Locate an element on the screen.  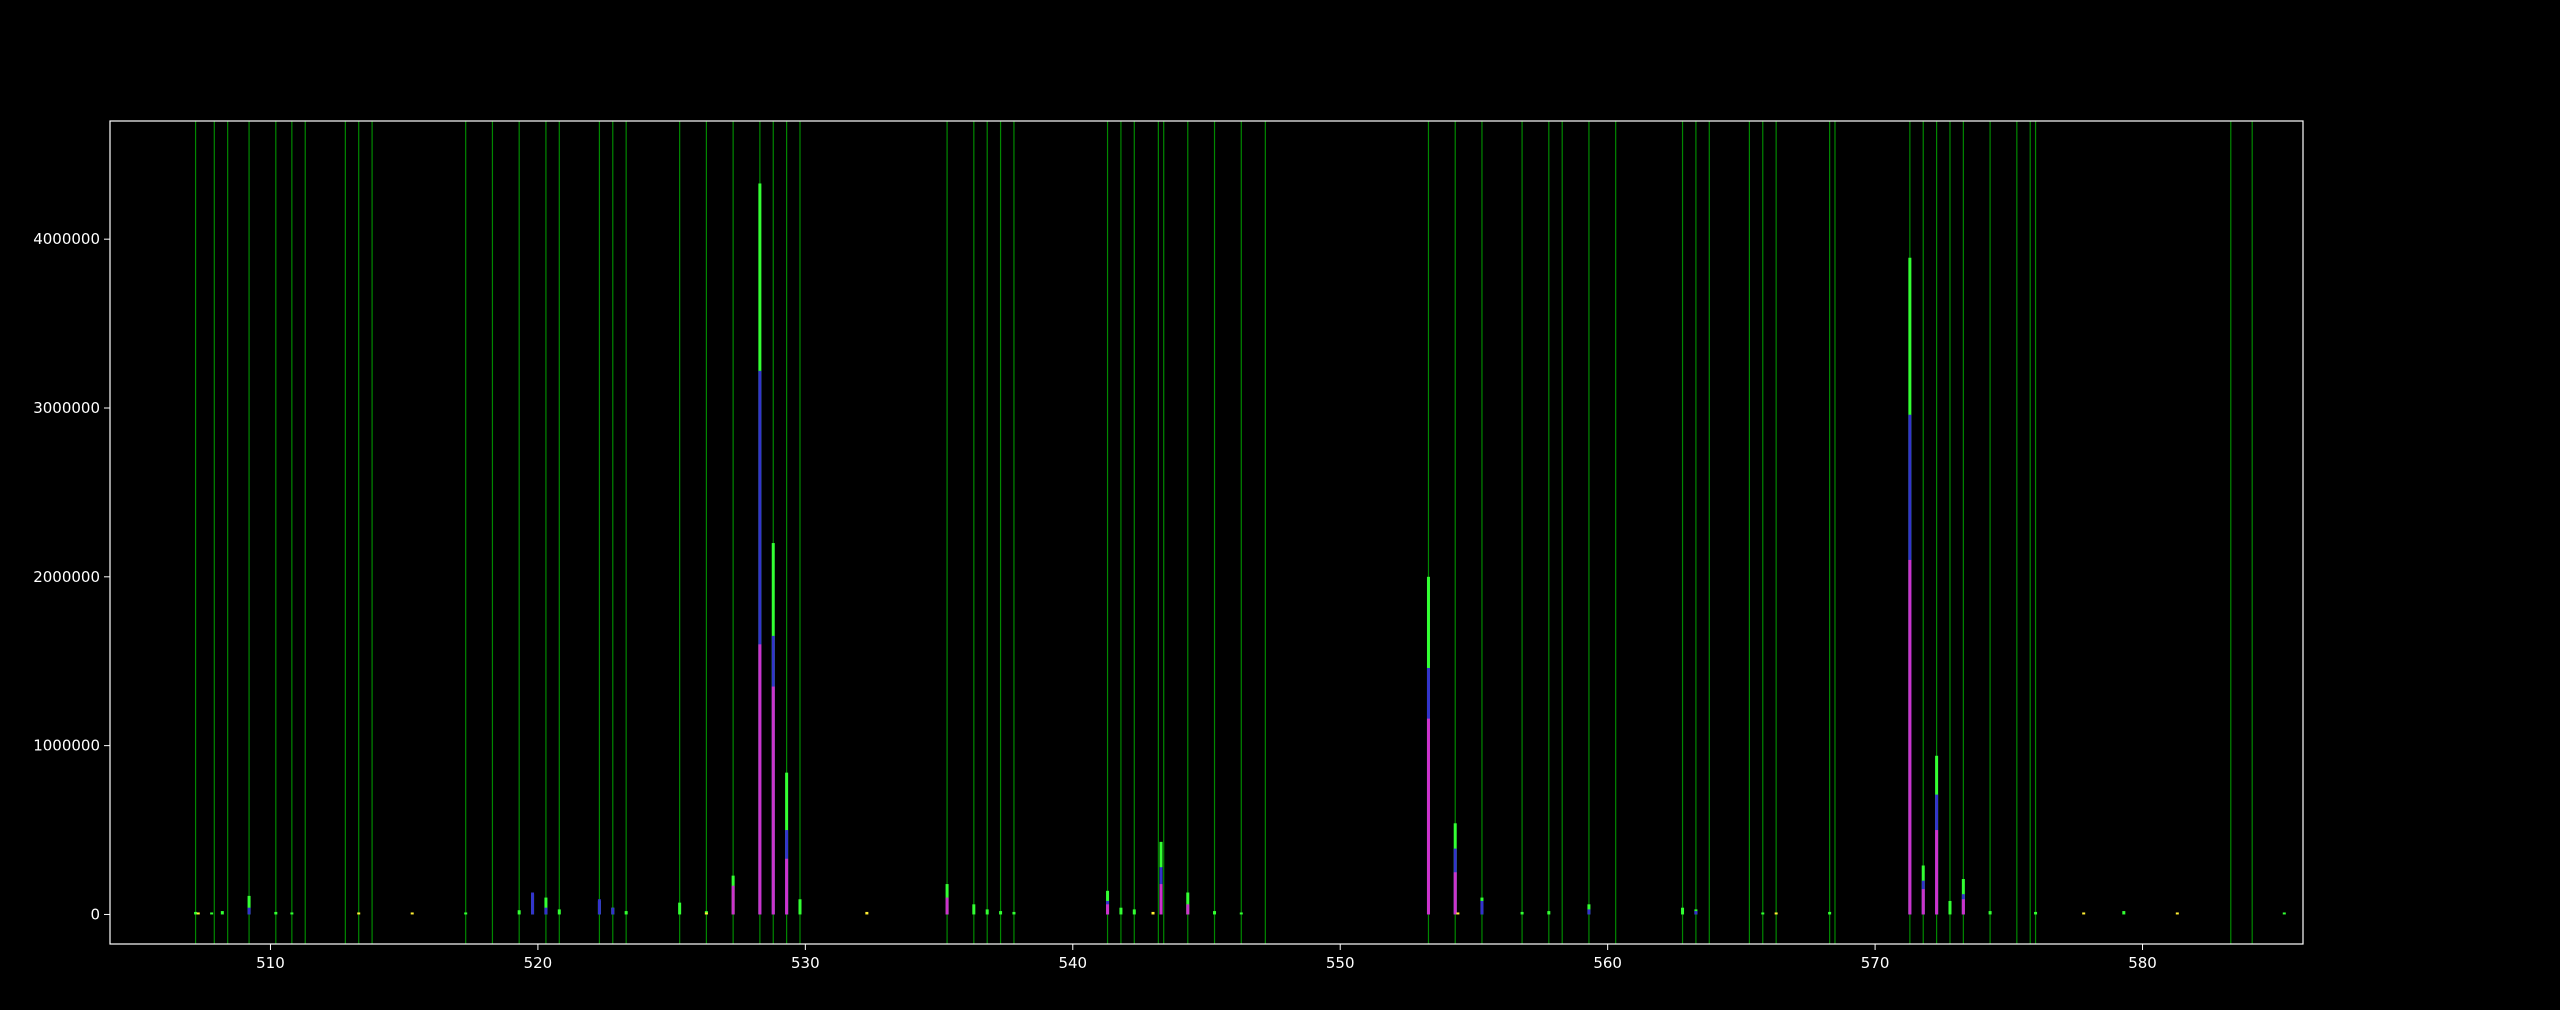
y-tick-label: 4000000 is located at coordinates (66, 239).